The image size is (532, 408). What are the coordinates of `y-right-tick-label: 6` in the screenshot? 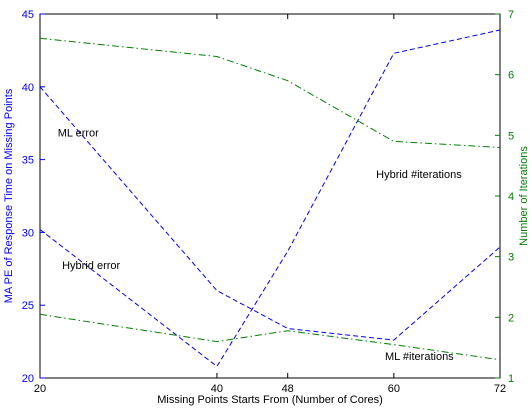 It's located at (511, 76).